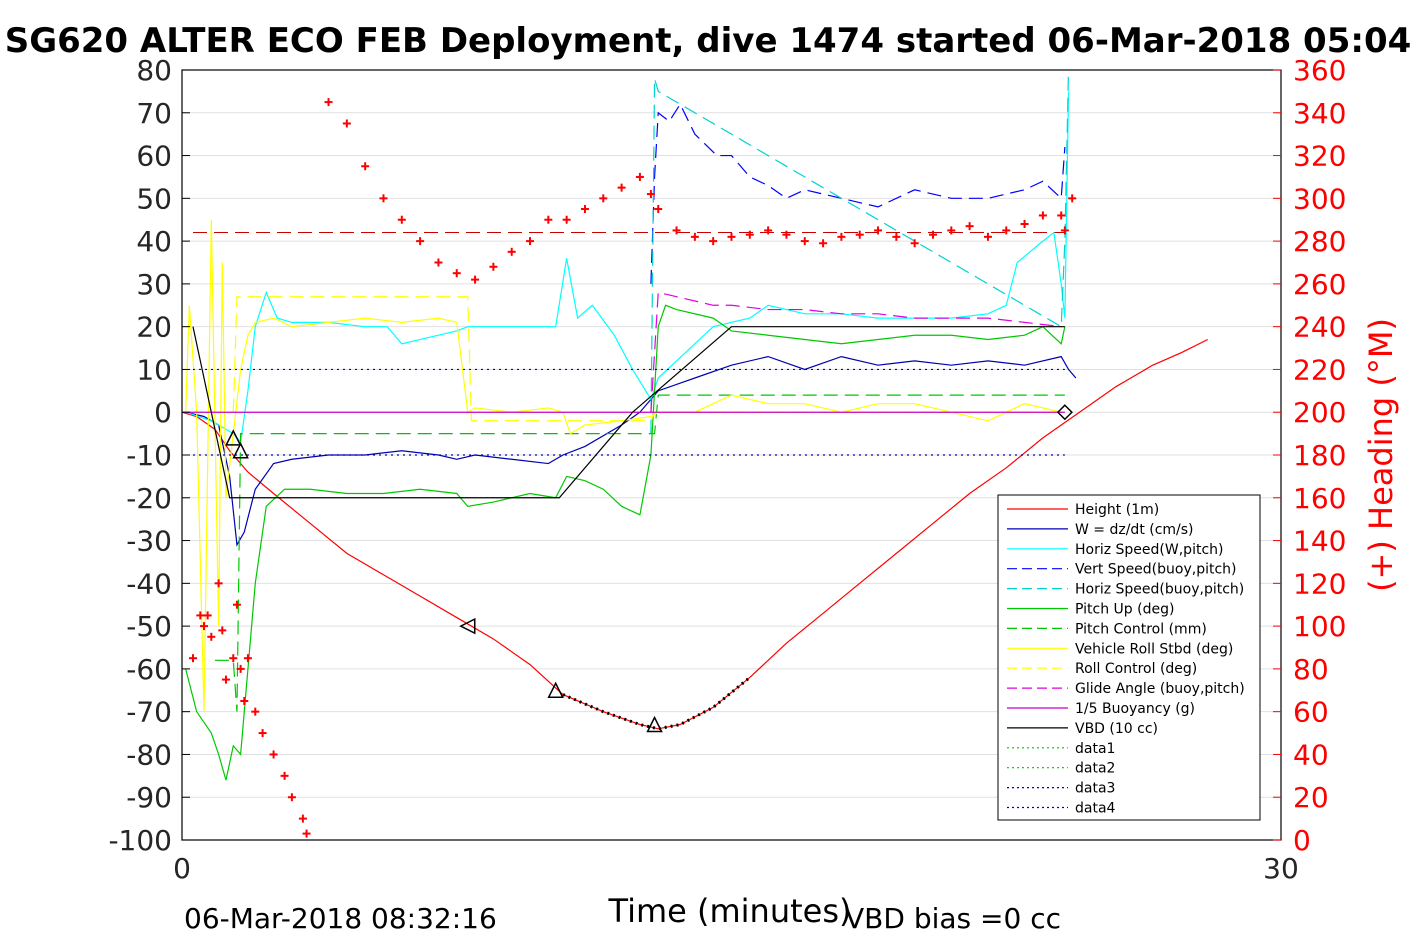 This screenshot has width=1417, height=945. I want to click on y-right-tick-label: 160, so click(1319, 498).